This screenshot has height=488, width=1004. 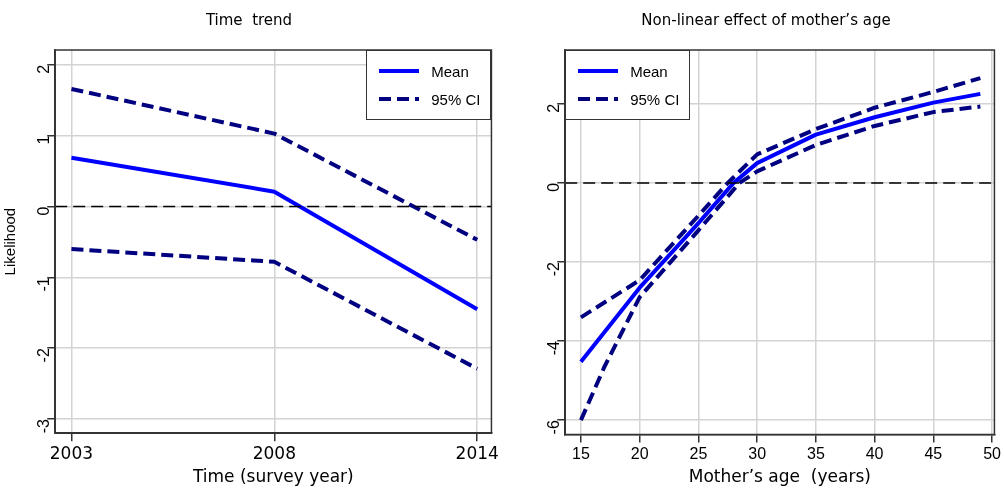 What do you see at coordinates (639, 454) in the screenshot?
I see `x-tick-label: 20` at bounding box center [639, 454].